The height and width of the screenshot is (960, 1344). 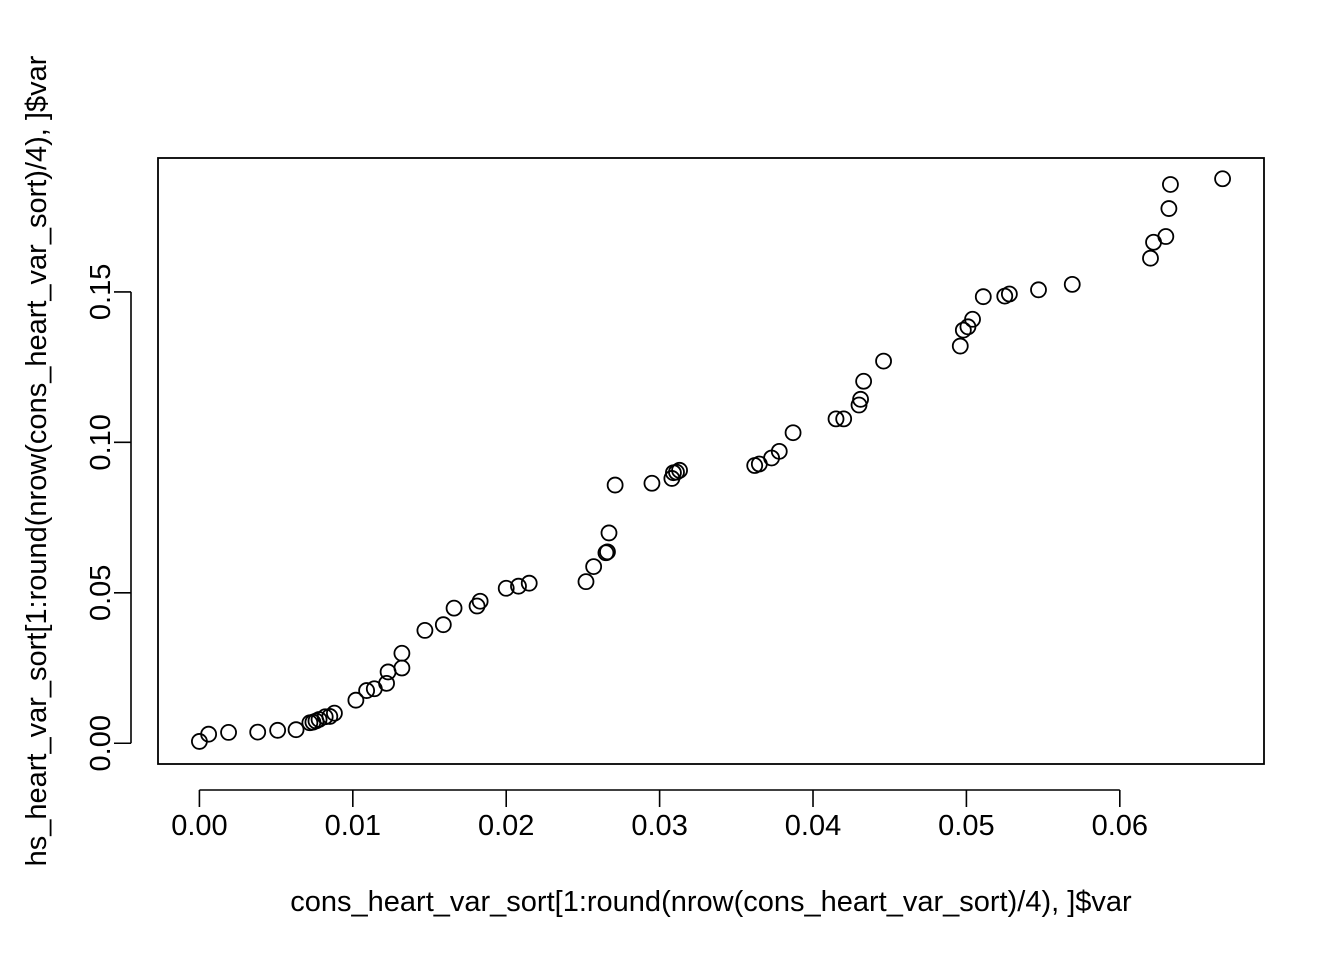 What do you see at coordinates (101, 593) in the screenshot?
I see `y-tick-label: 0.05` at bounding box center [101, 593].